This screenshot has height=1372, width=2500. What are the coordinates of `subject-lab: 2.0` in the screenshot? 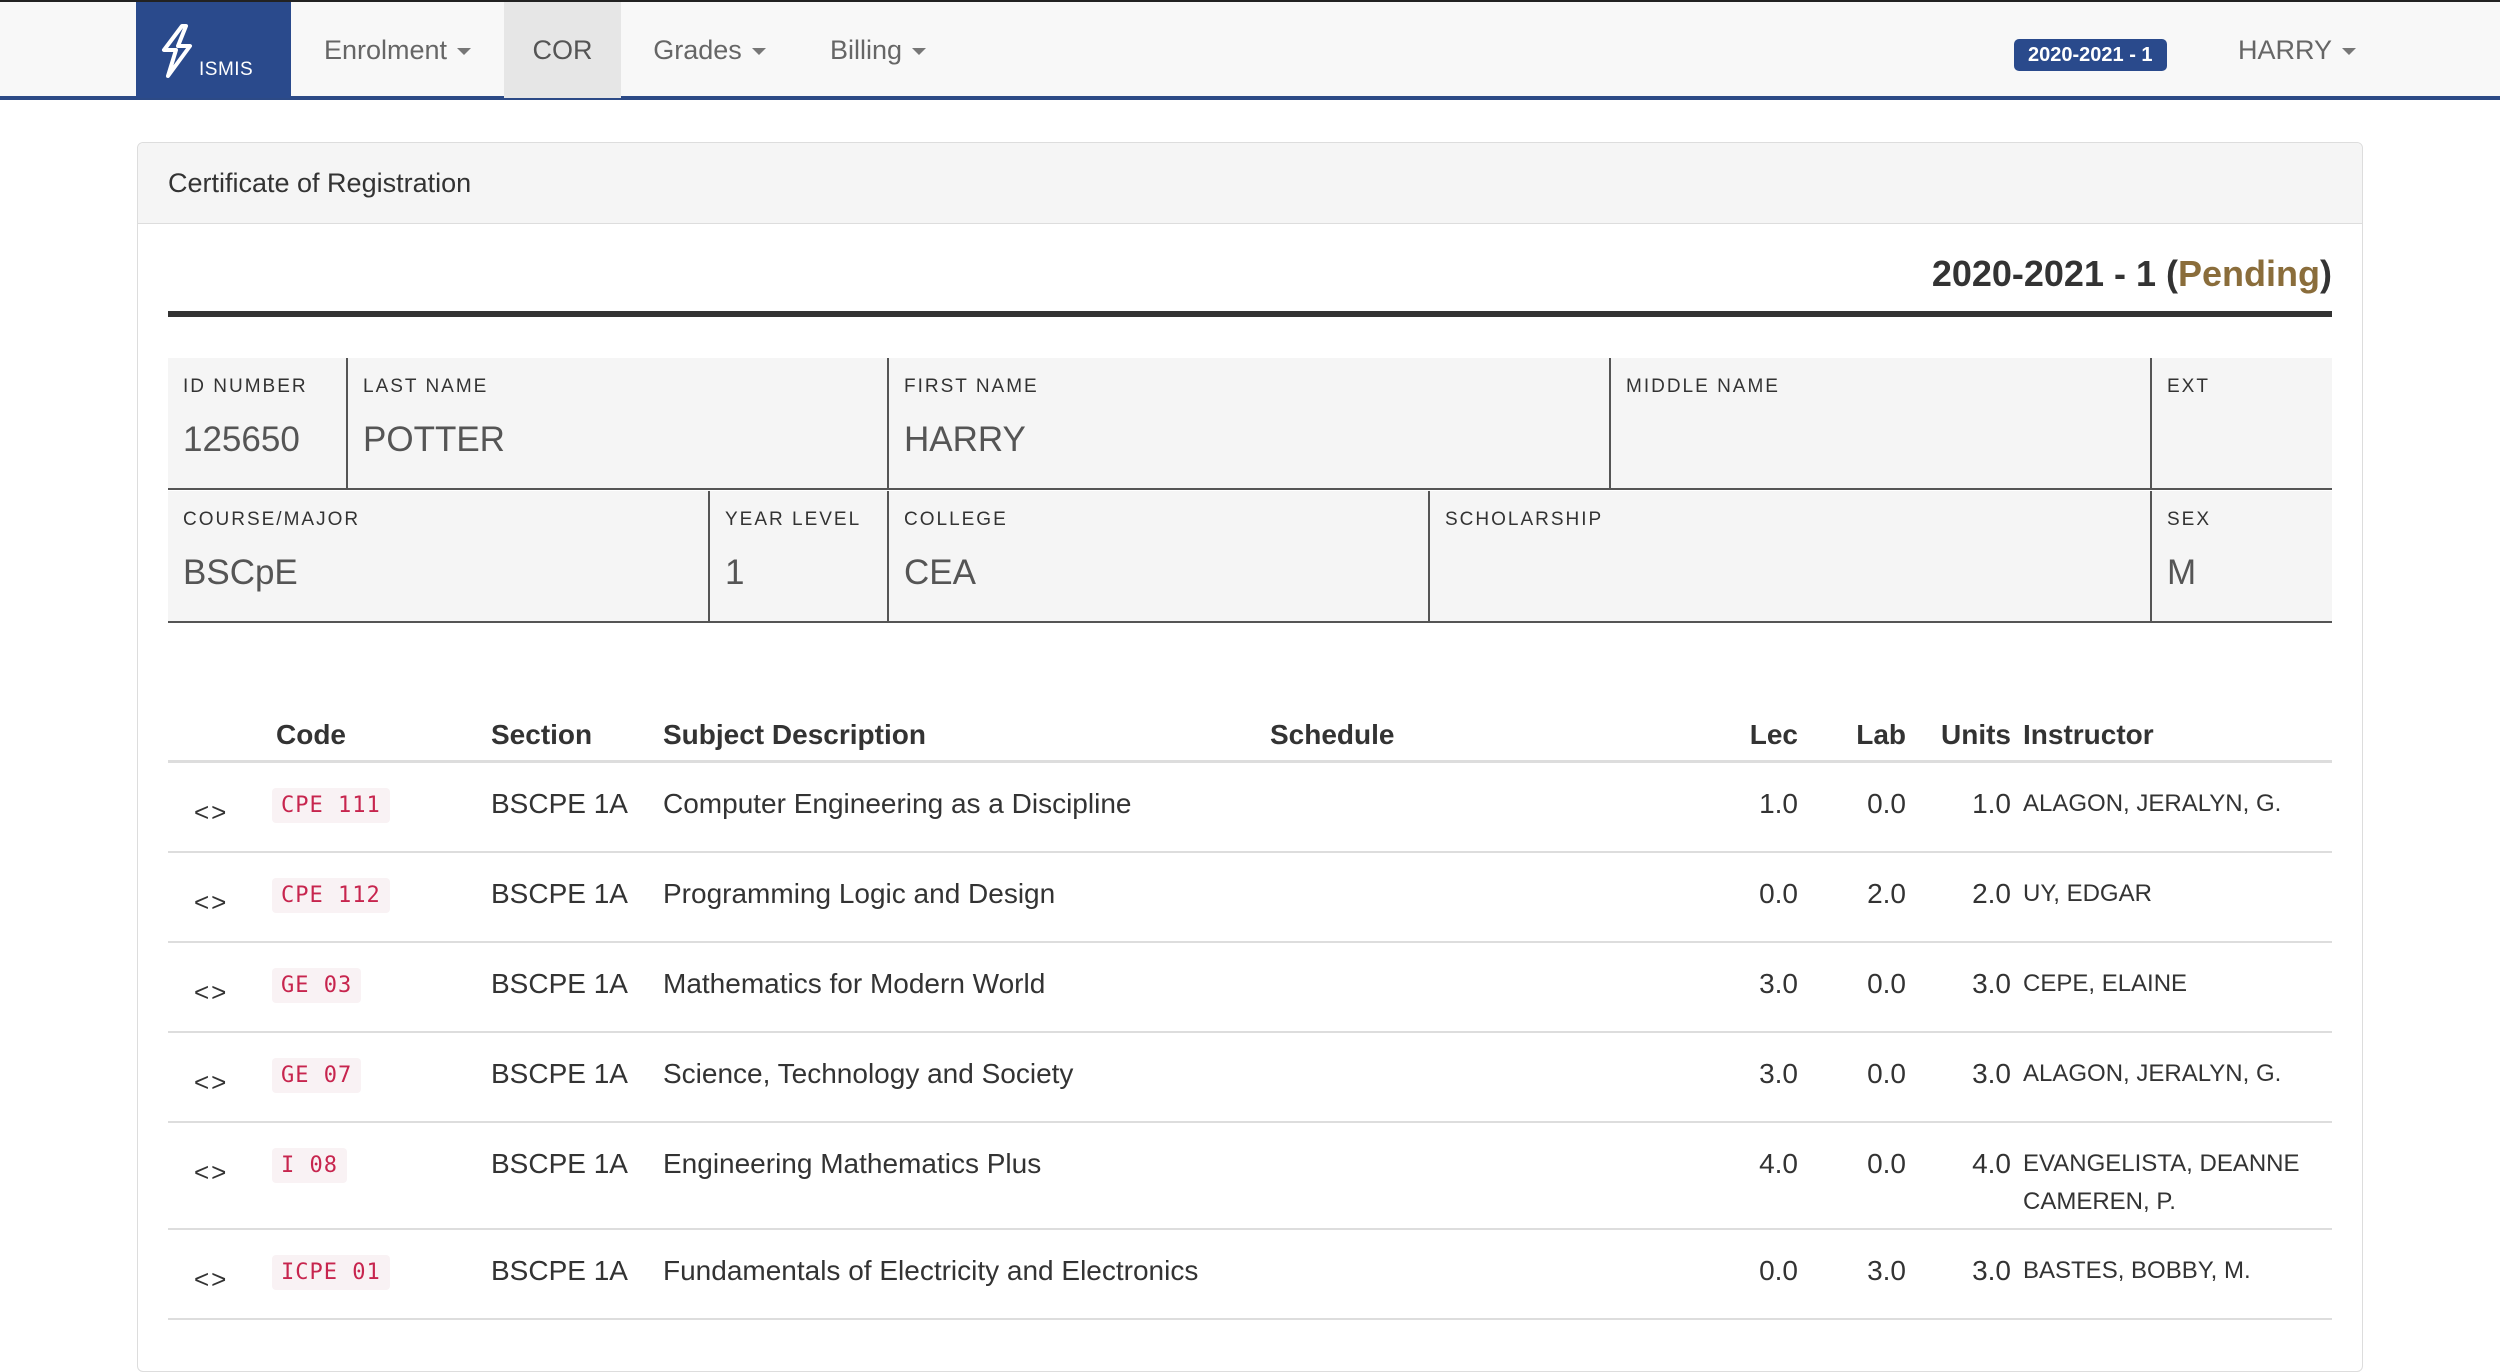 It's located at (1886, 893).